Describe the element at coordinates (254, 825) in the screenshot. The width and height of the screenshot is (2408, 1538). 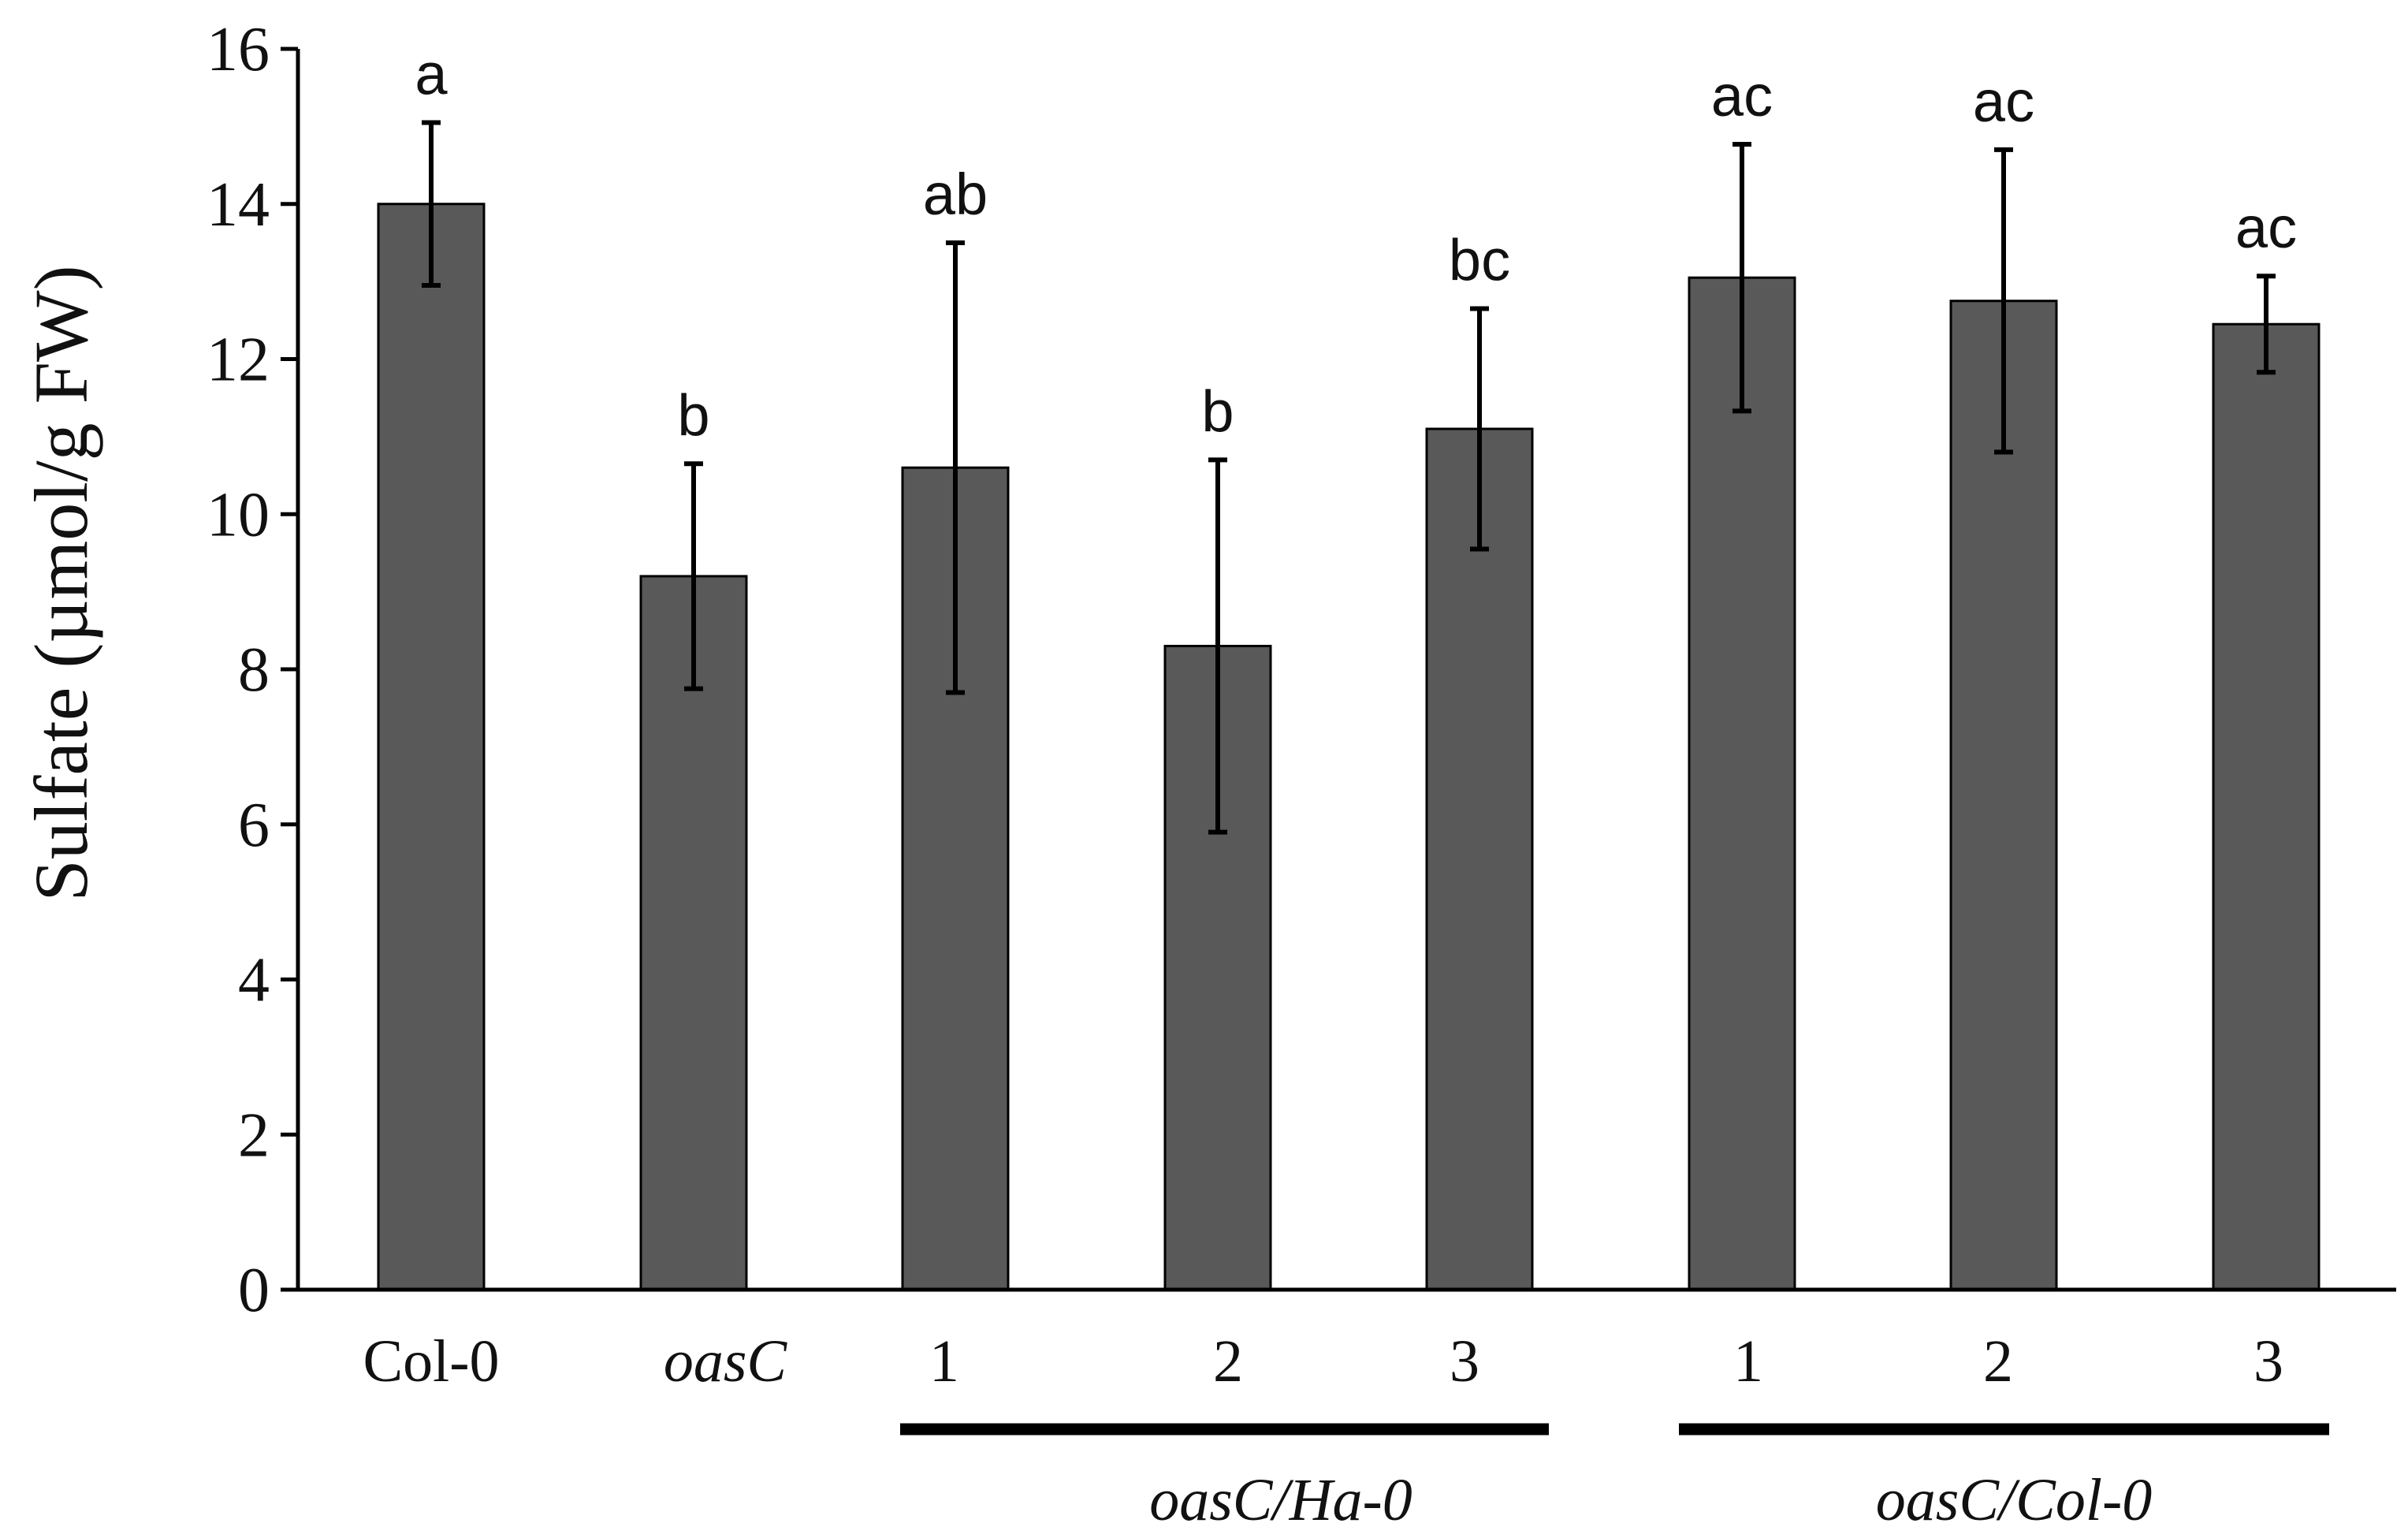
I see `y-tick-label: 6` at that location.